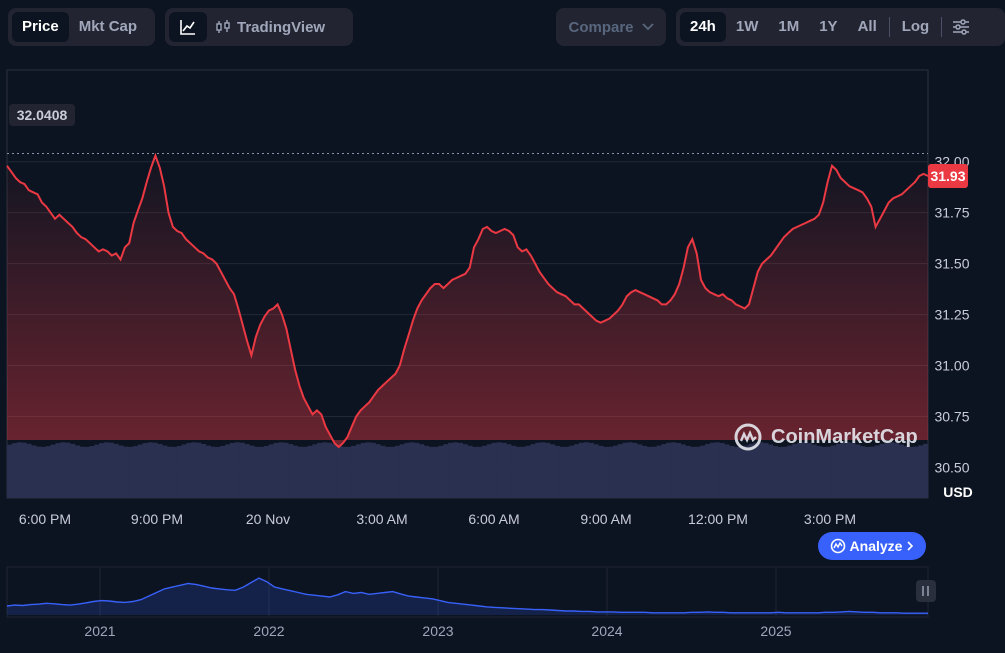 The width and height of the screenshot is (1005, 653). I want to click on chevron-right-icon, so click(910, 546).